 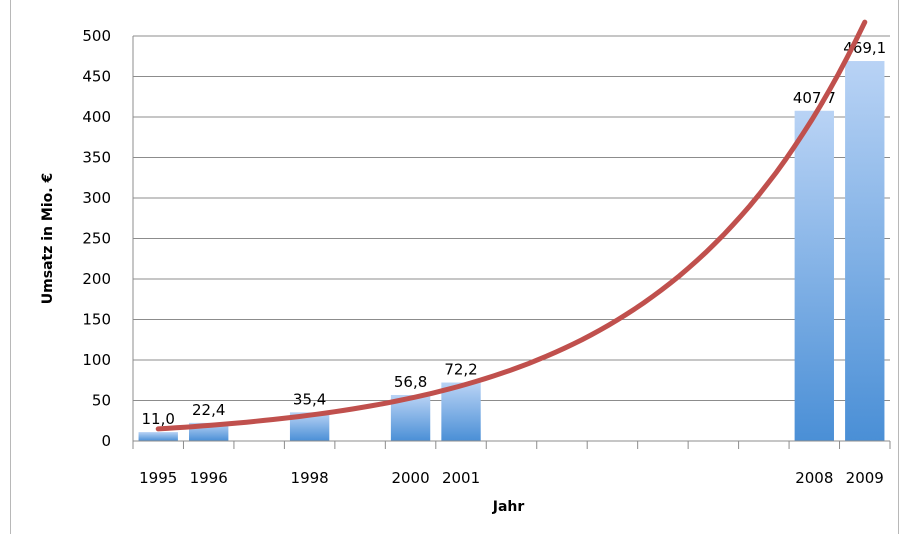 What do you see at coordinates (461, 478) in the screenshot?
I see `x-tick-label-2001: 2001` at bounding box center [461, 478].